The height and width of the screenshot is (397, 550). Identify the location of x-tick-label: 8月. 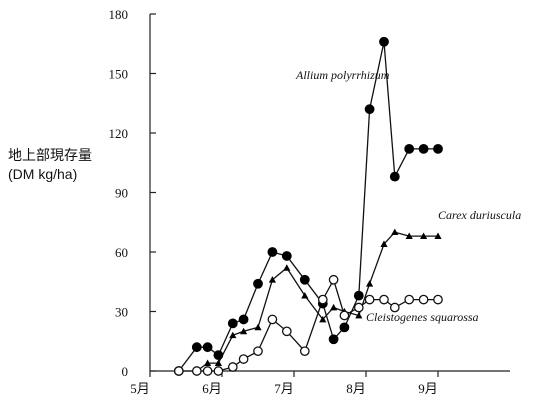
(356, 388).